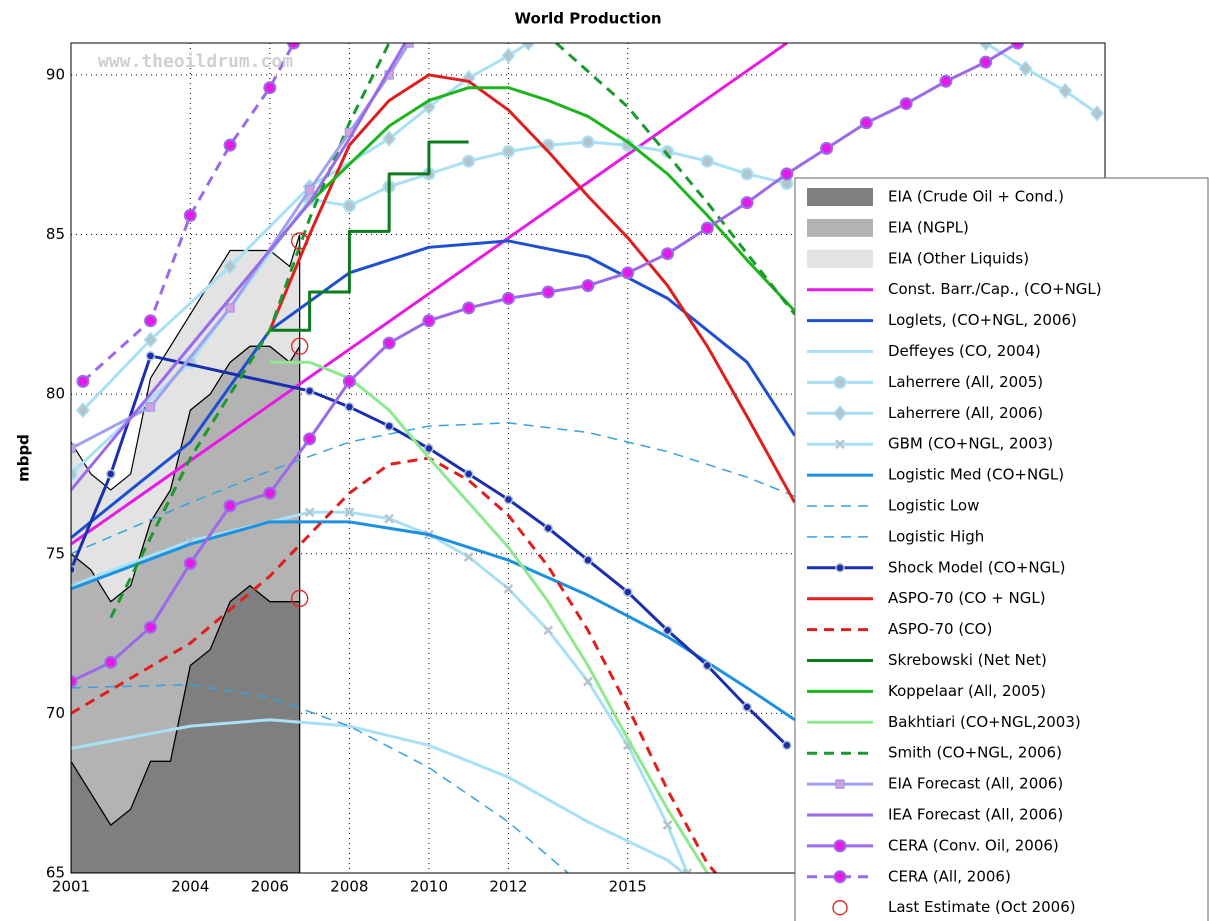 Image resolution: width=1209 pixels, height=921 pixels. Describe the element at coordinates (195, 61) in the screenshot. I see `watermark: www.theoildrum.com` at that location.